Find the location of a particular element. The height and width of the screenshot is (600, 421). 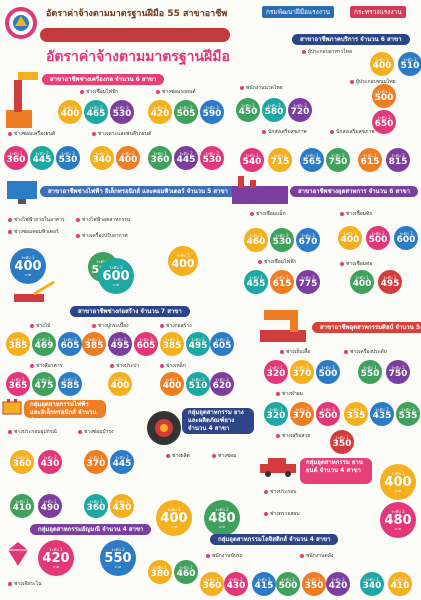

rate-badge: ระดับ 2 550 บาท is located at coordinates (118, 558).